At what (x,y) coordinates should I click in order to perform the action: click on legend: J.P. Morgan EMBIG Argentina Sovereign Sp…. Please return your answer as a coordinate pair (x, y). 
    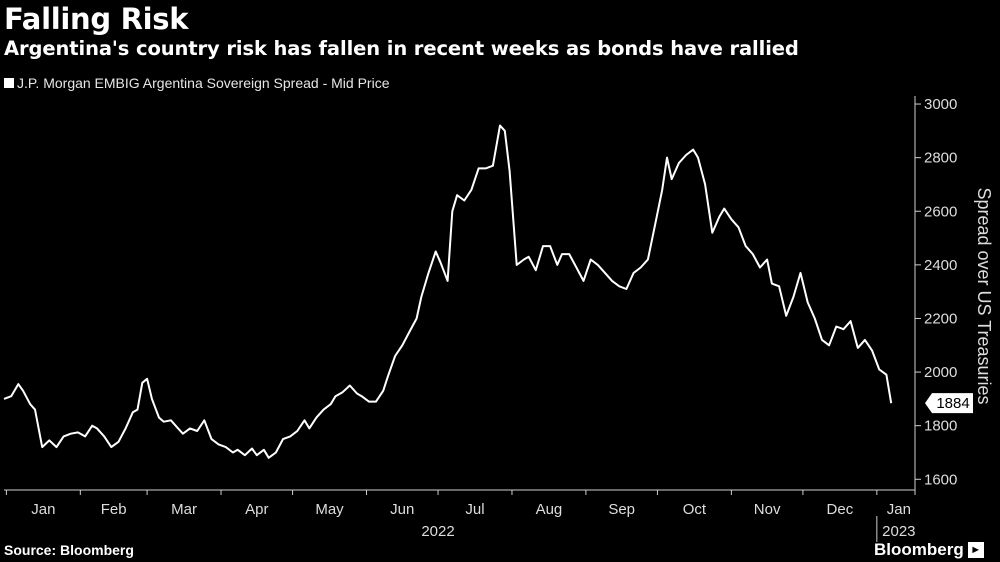
    Looking at the image, I should click on (196, 83).